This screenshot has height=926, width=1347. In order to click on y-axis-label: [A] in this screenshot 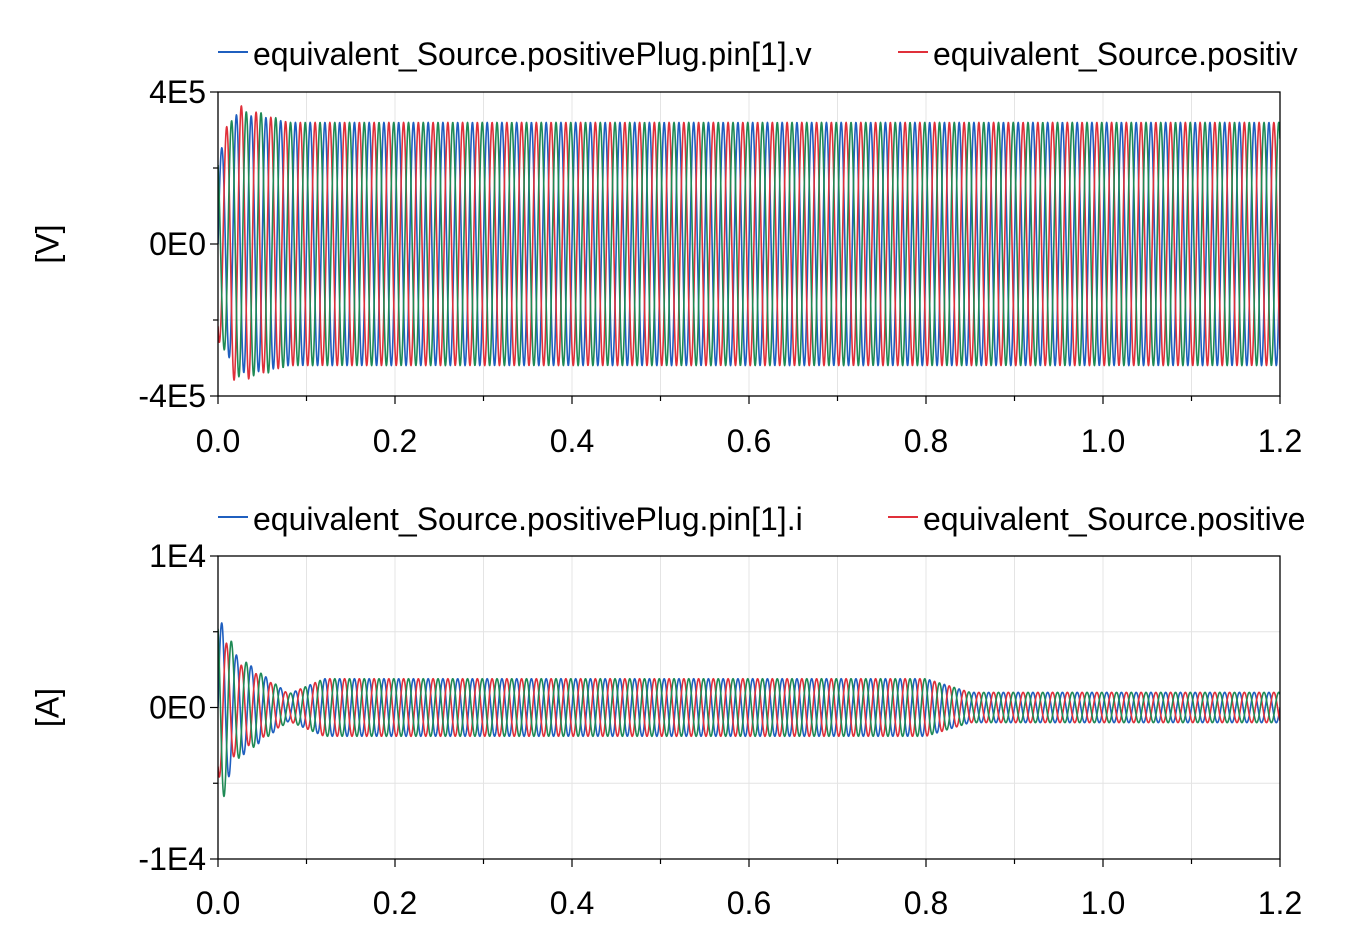, I will do `click(47, 707)`.